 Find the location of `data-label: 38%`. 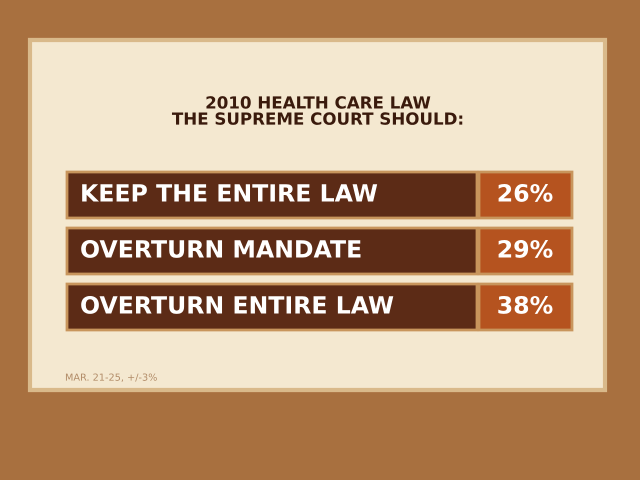

data-label: 38% is located at coordinates (525, 305).